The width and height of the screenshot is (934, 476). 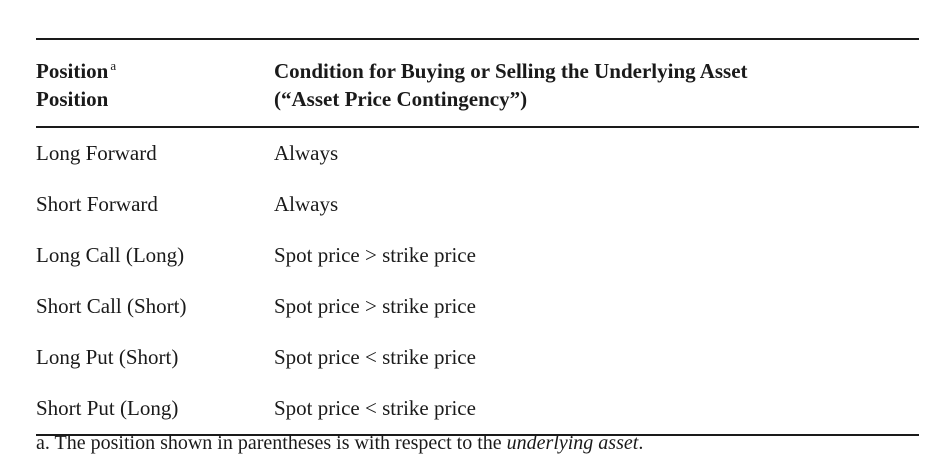 What do you see at coordinates (72, 71) in the screenshot?
I see `header-position-line1: Position` at bounding box center [72, 71].